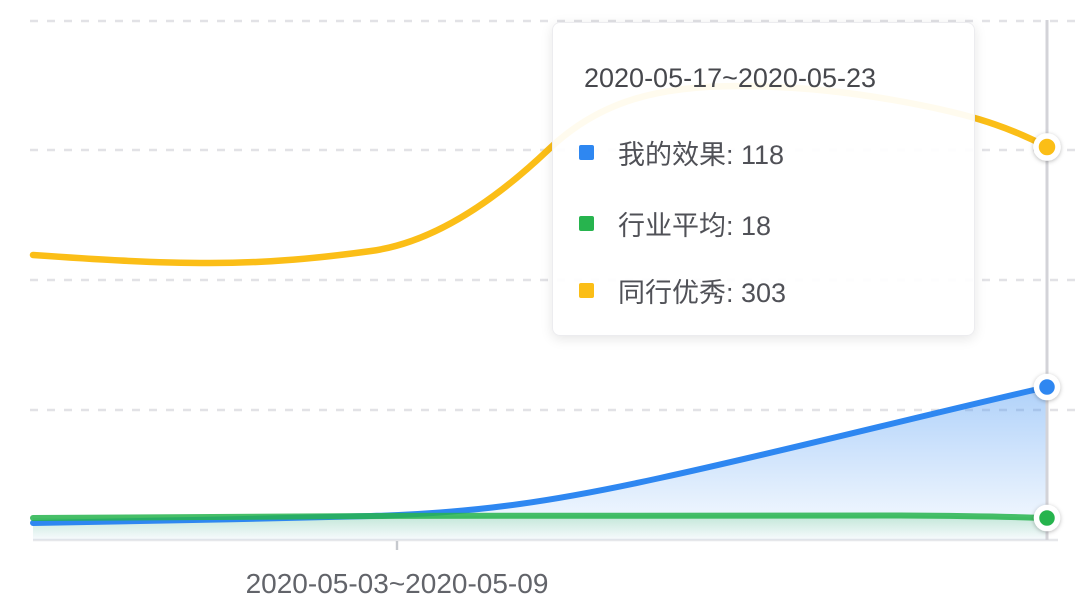 Image resolution: width=1080 pixels, height=614 pixels. Describe the element at coordinates (695, 225) in the screenshot. I see `tooltip-row-text: 行业平均: 18` at that location.